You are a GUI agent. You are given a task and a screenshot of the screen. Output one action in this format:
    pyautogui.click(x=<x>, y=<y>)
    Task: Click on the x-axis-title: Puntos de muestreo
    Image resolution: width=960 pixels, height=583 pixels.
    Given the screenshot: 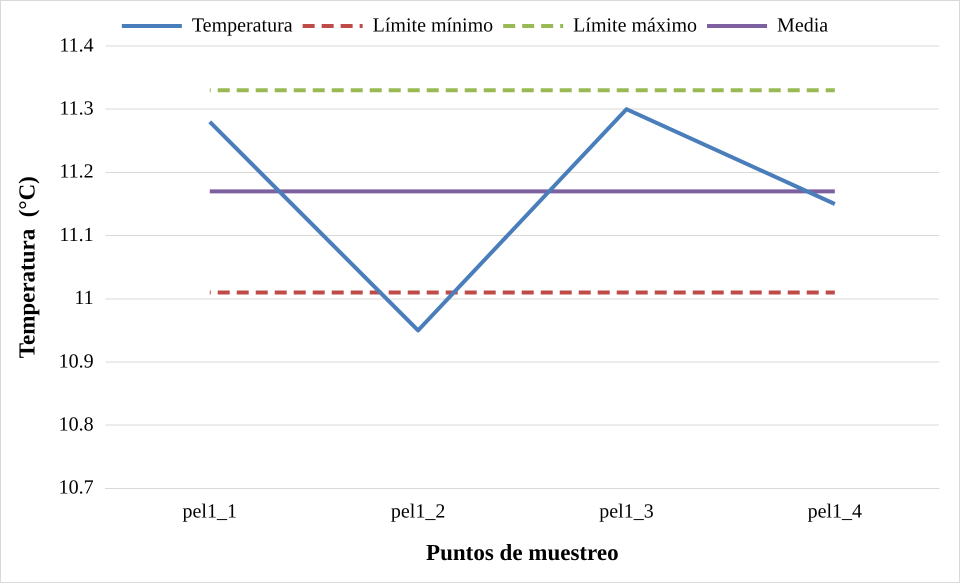 What is the action you would take?
    pyautogui.click(x=522, y=553)
    